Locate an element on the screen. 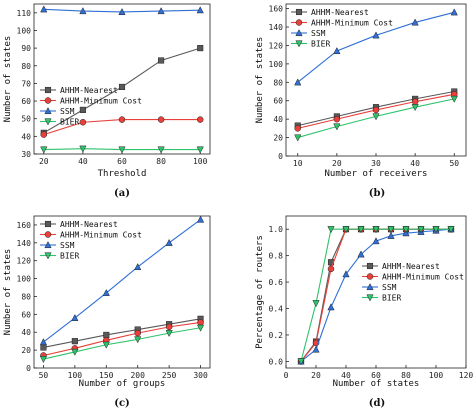 The width and height of the screenshot is (474, 420). y-tick-label: 20 is located at coordinates (278, 138).